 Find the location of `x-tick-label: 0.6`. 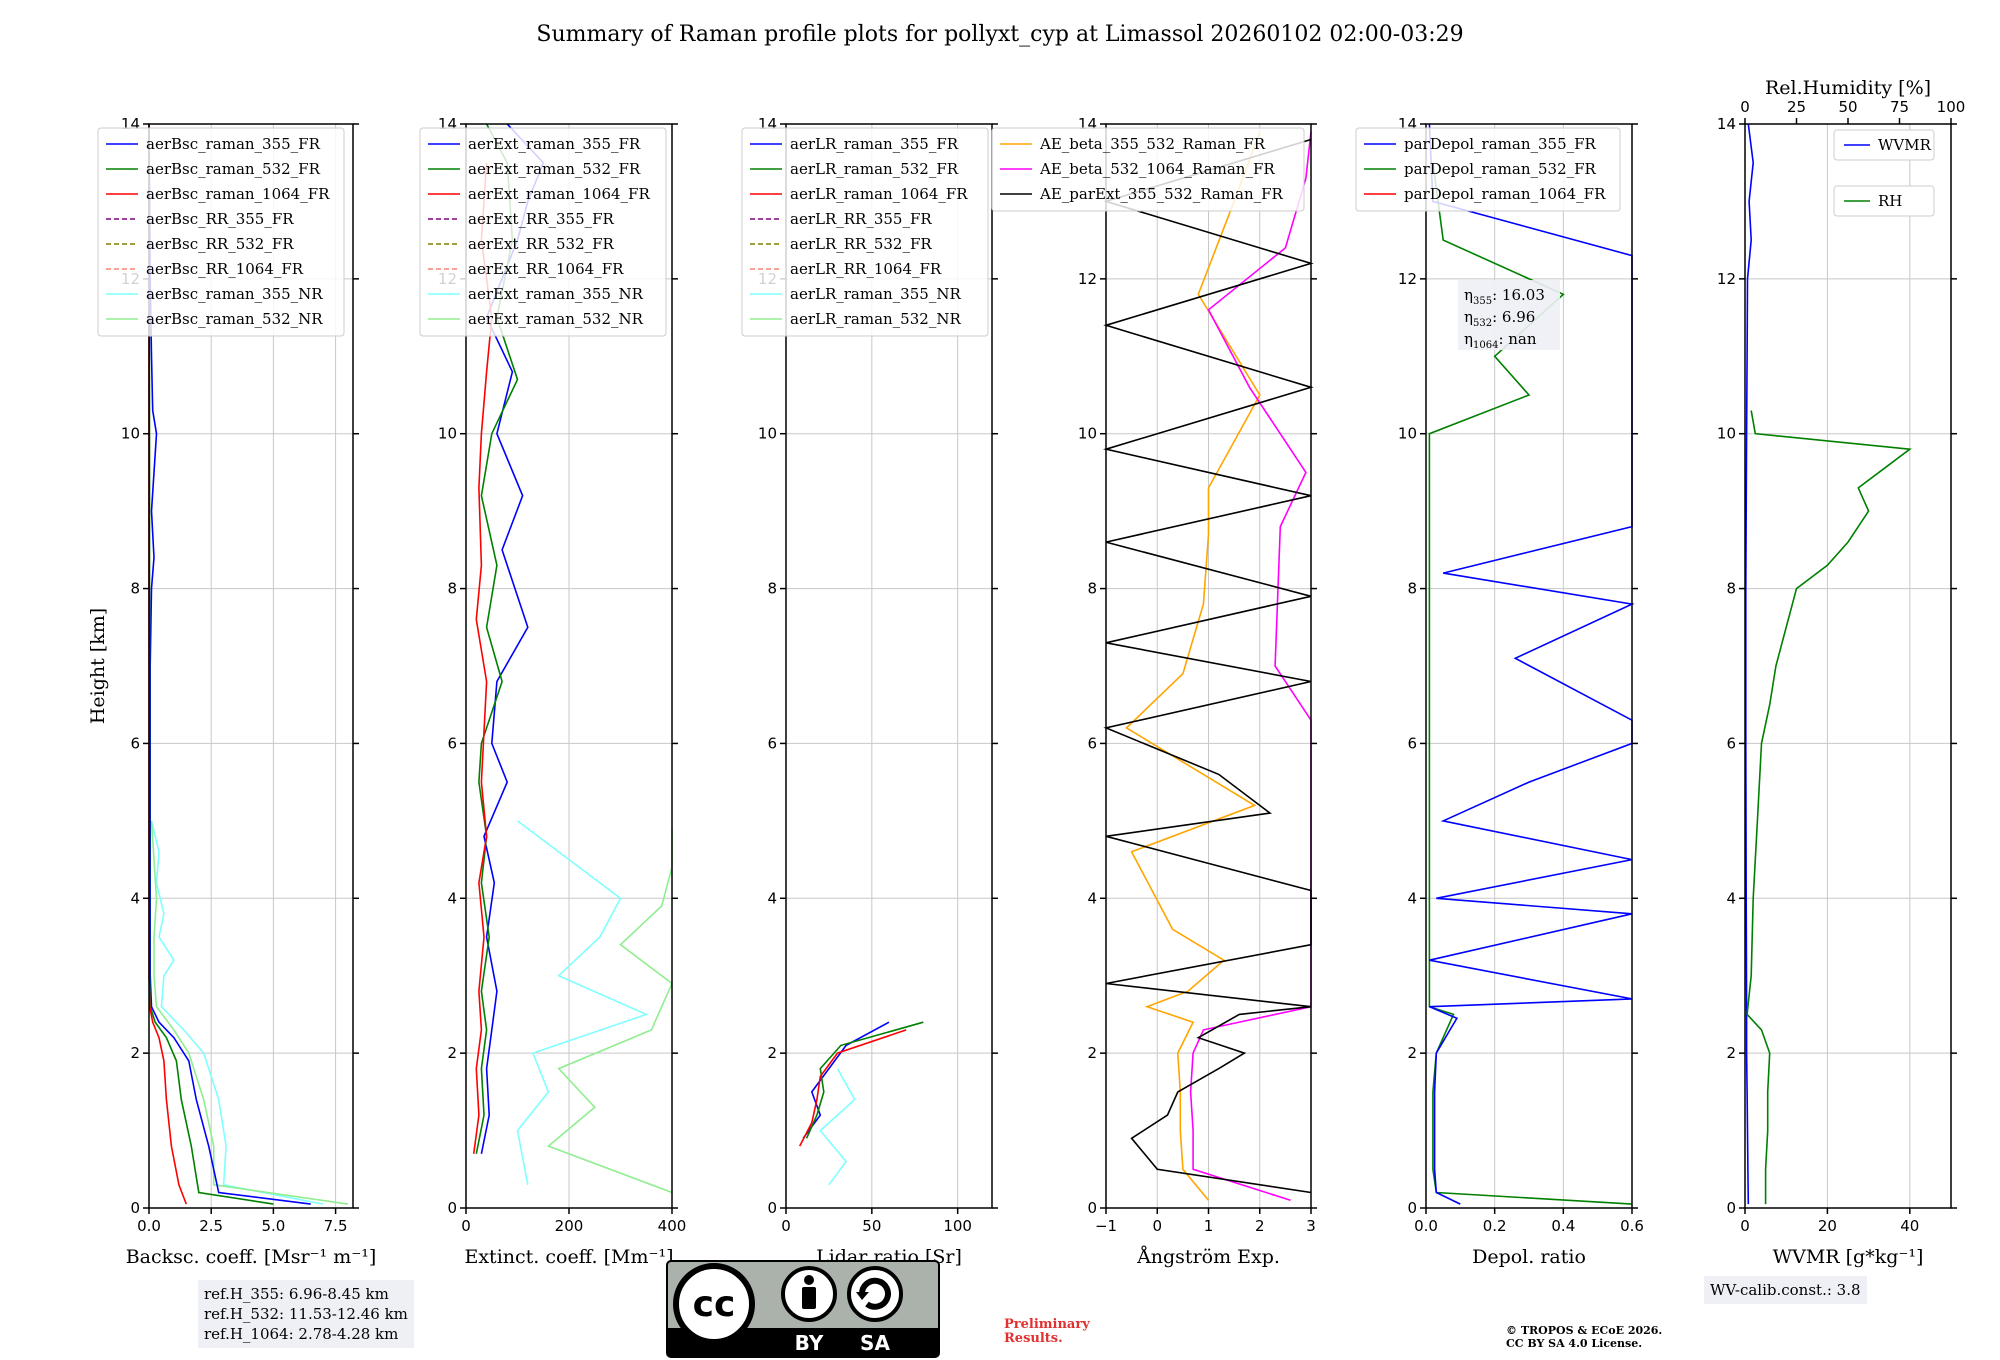

x-tick-label: 0.6 is located at coordinates (1632, 1226).